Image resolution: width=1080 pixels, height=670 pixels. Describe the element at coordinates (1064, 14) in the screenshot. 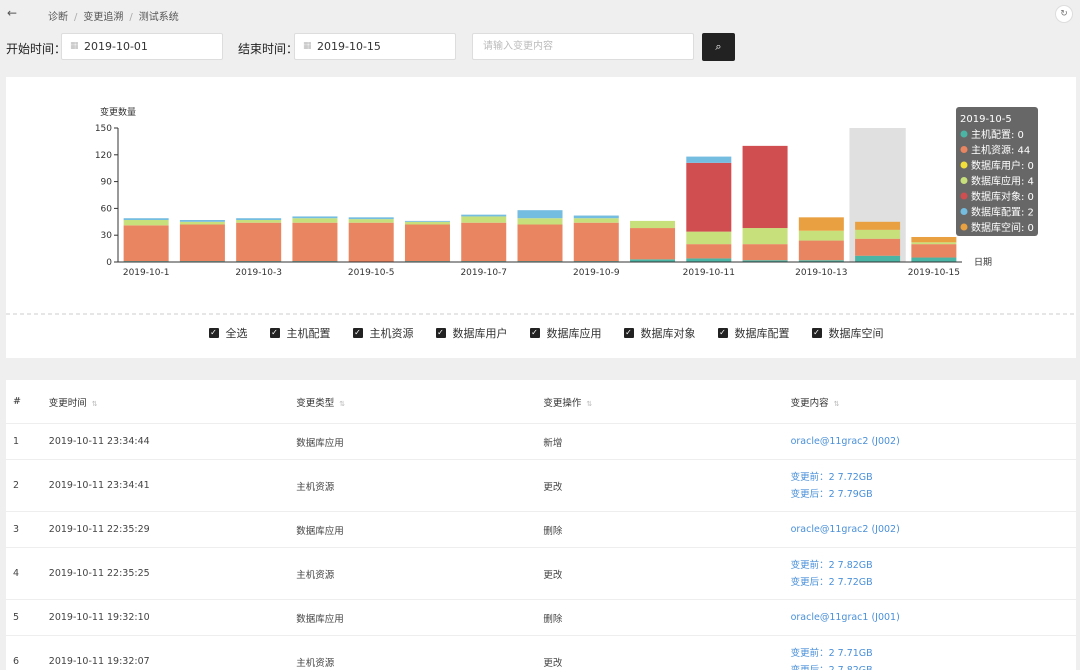

I see `refresh-button: ↻` at that location.